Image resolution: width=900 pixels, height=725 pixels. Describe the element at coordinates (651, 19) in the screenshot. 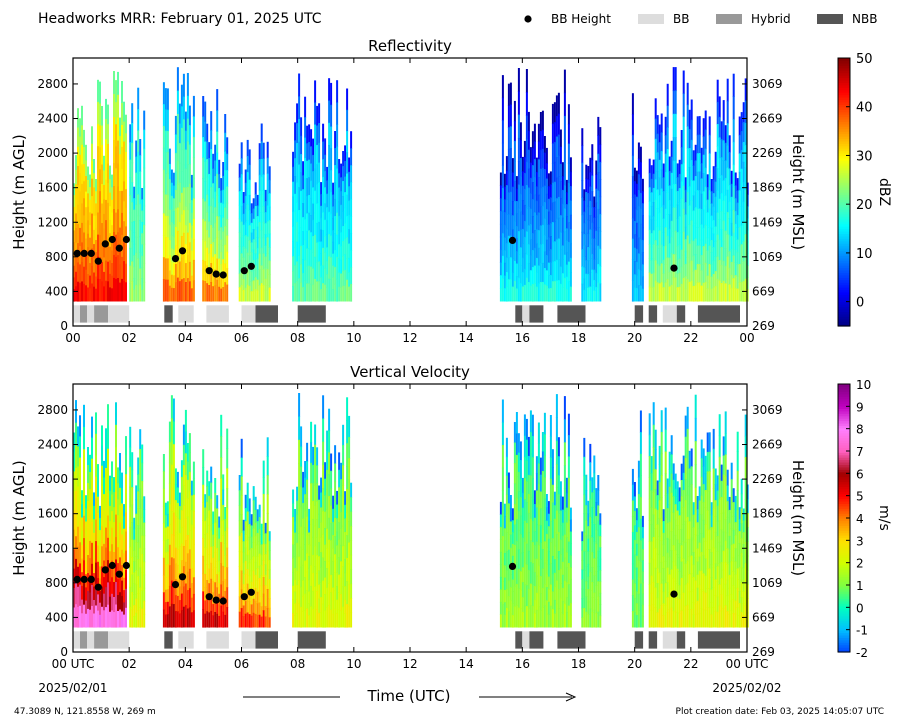

I see `legend-bb-swatch` at that location.